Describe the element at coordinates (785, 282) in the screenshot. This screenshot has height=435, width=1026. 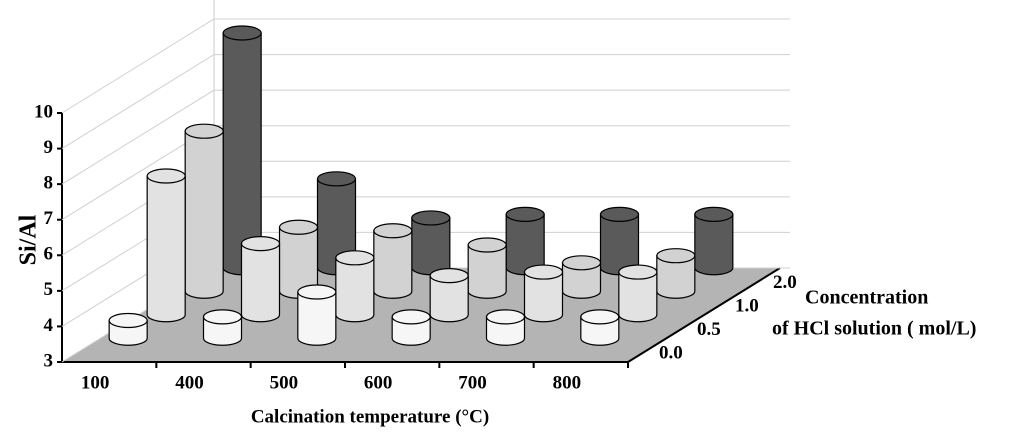
I see `z-tick-label: 2.0` at that location.